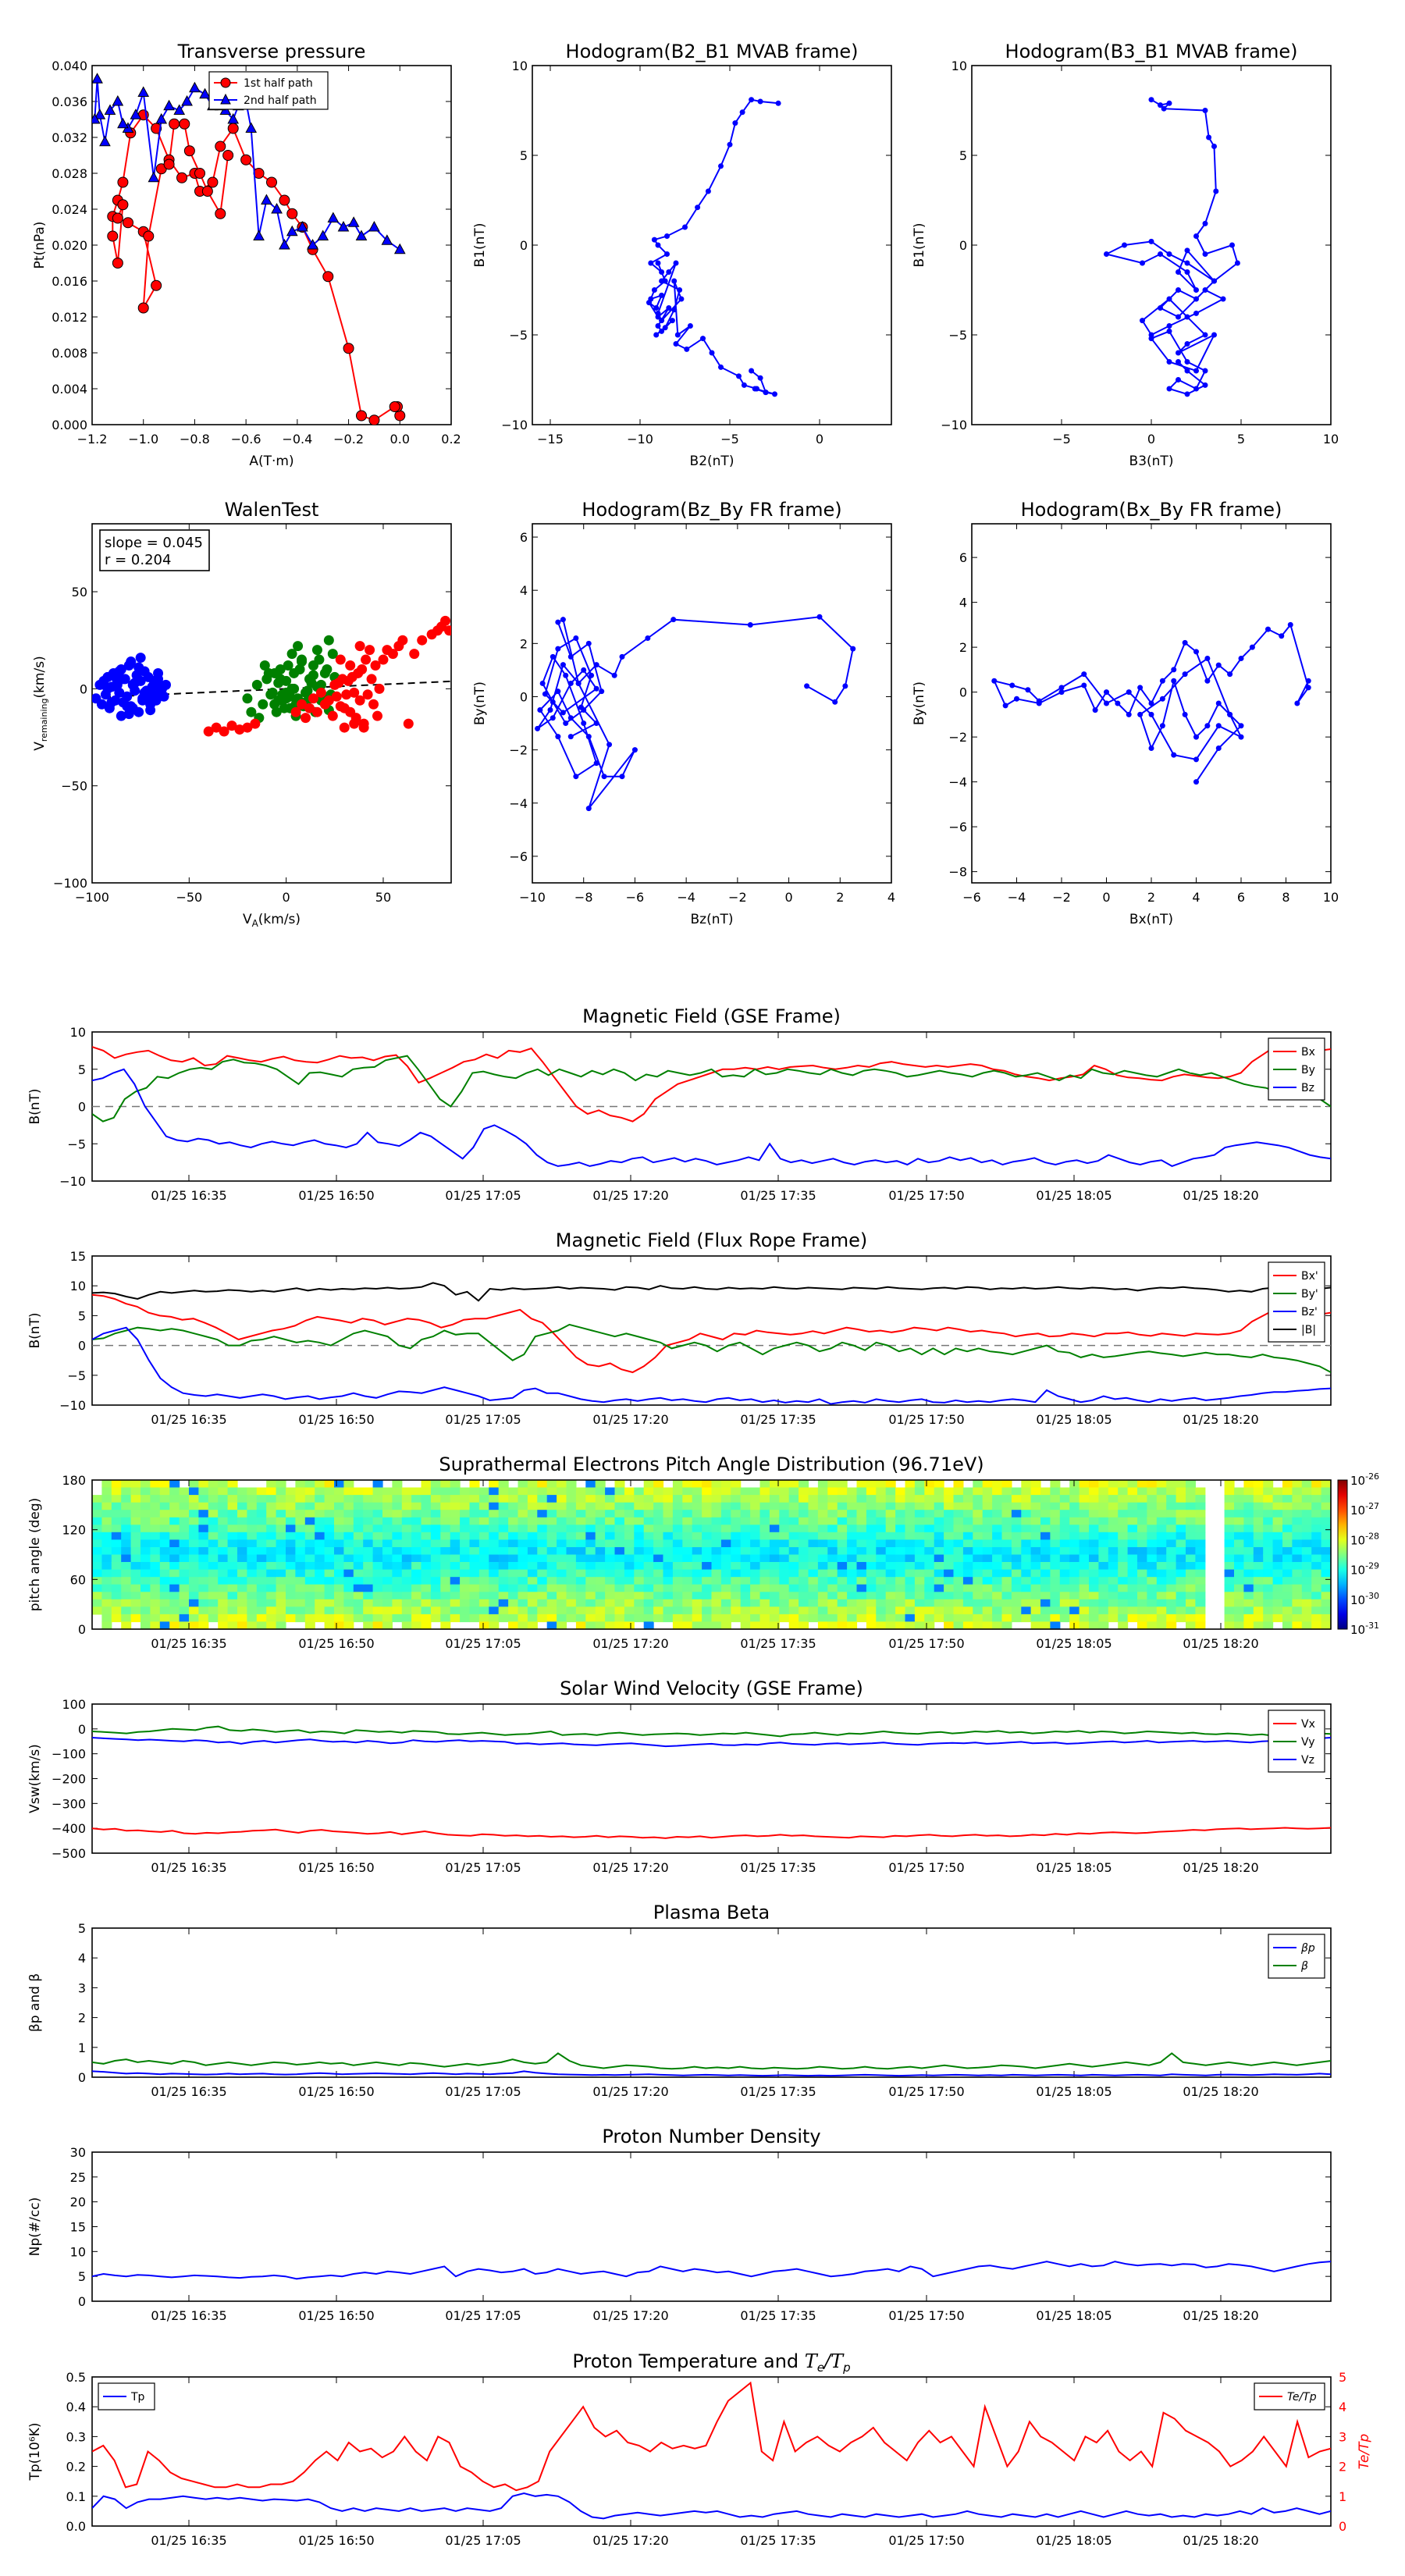 The height and width of the screenshot is (2576, 1405). I want to click on time-tick-label: 01/25 18:05, so click(1074, 2540).